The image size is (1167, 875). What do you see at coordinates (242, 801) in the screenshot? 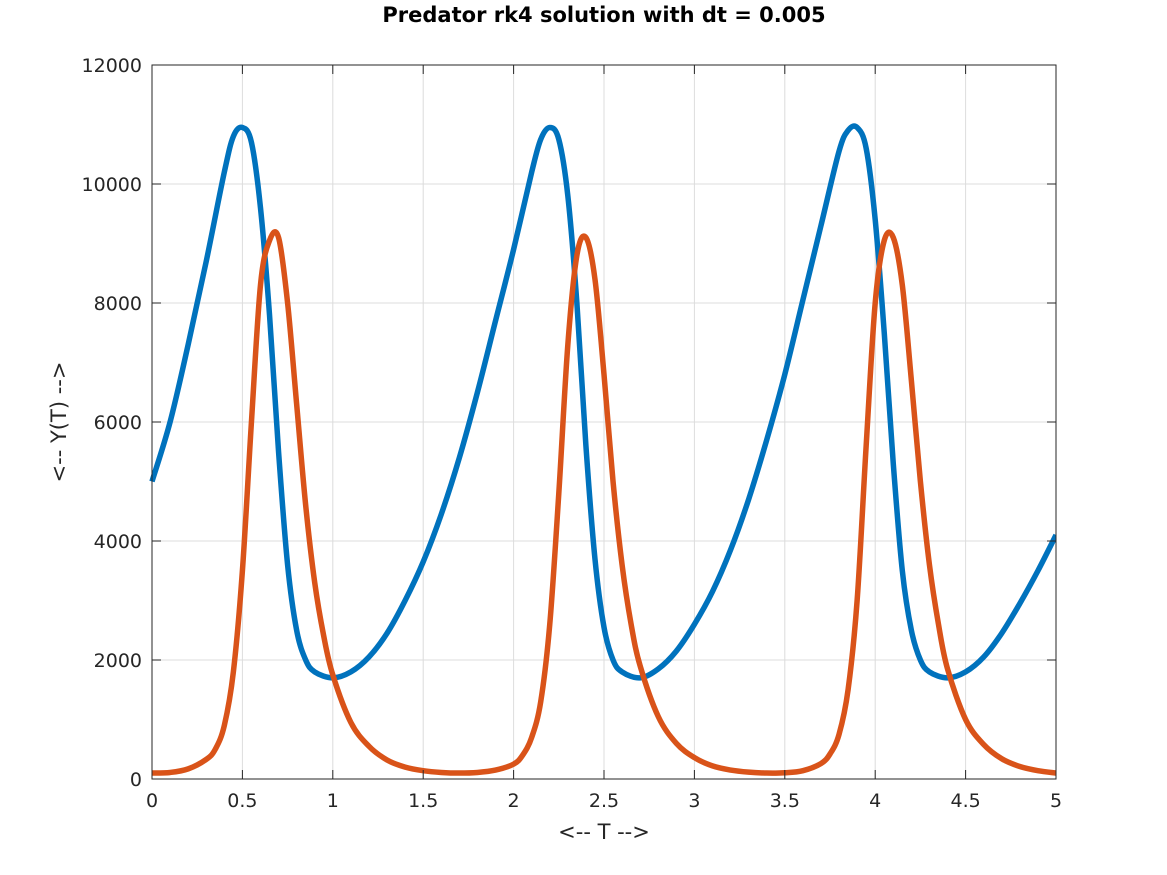
I see `x-tick-label: 0.5` at bounding box center [242, 801].